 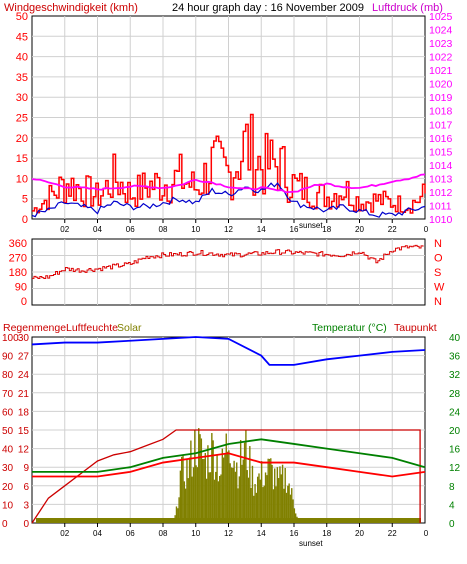 I want to click on pressure-y-tick: 1014, so click(x=441, y=166).